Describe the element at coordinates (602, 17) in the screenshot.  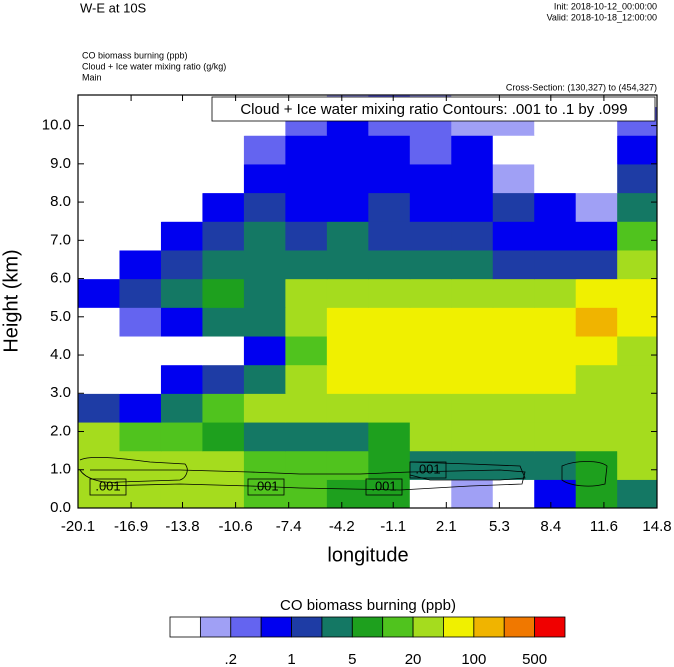
I see `valid-time: Valid: 2018-10-18_12:00:00` at that location.